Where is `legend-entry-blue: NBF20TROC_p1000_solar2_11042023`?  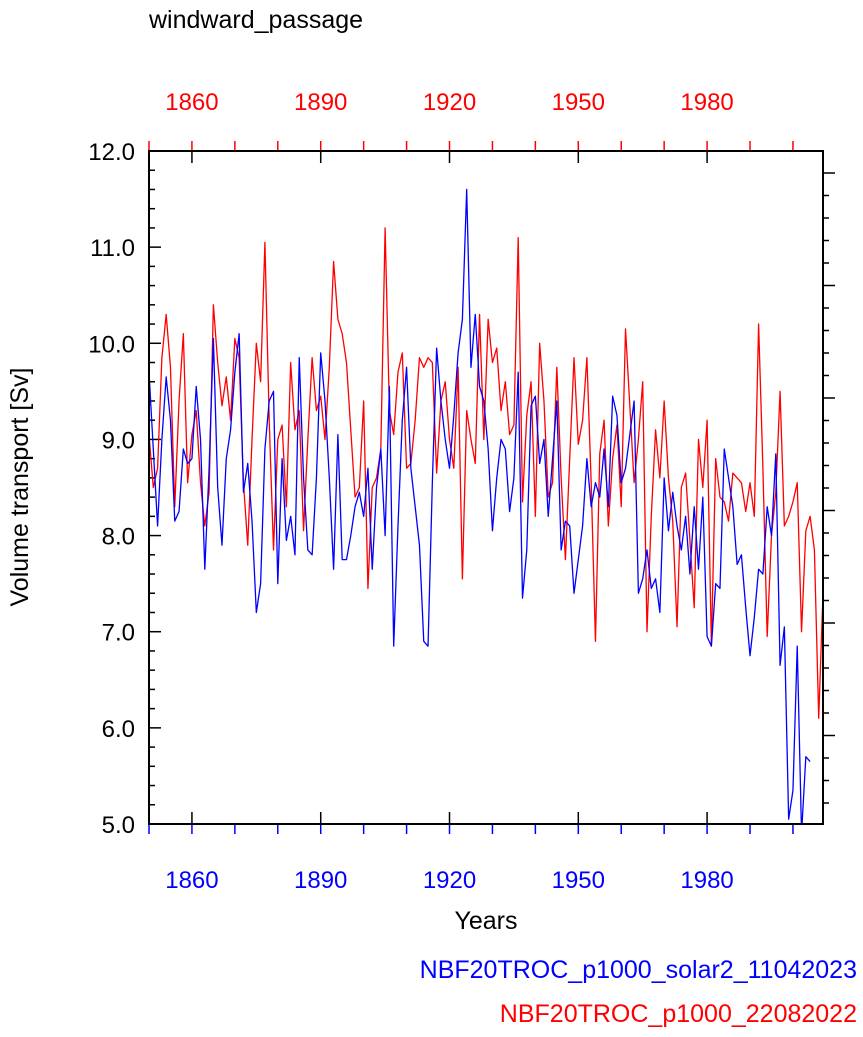
legend-entry-blue: NBF20TROC_p1000_solar2_11042023 is located at coordinates (638, 970).